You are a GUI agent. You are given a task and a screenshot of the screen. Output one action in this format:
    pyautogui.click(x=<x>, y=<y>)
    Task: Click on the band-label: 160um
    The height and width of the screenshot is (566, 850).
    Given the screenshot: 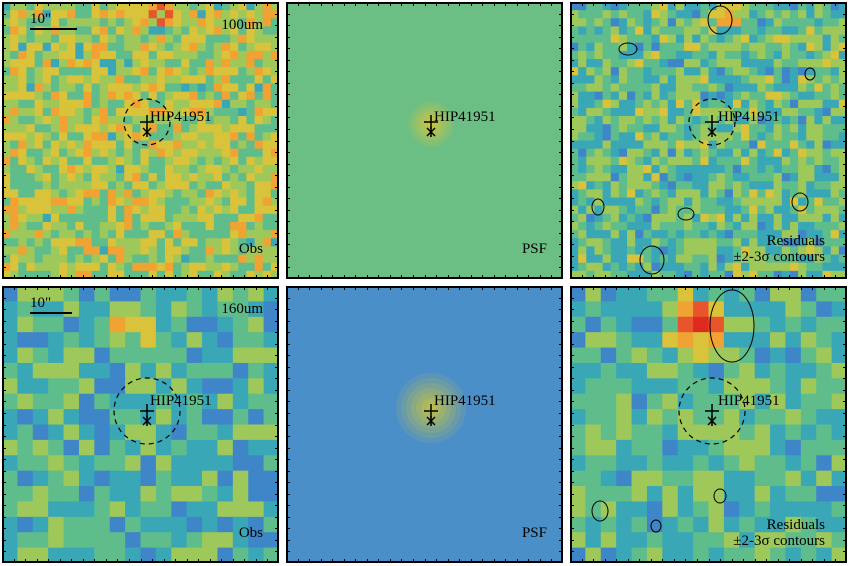 What is the action you would take?
    pyautogui.click(x=242, y=309)
    